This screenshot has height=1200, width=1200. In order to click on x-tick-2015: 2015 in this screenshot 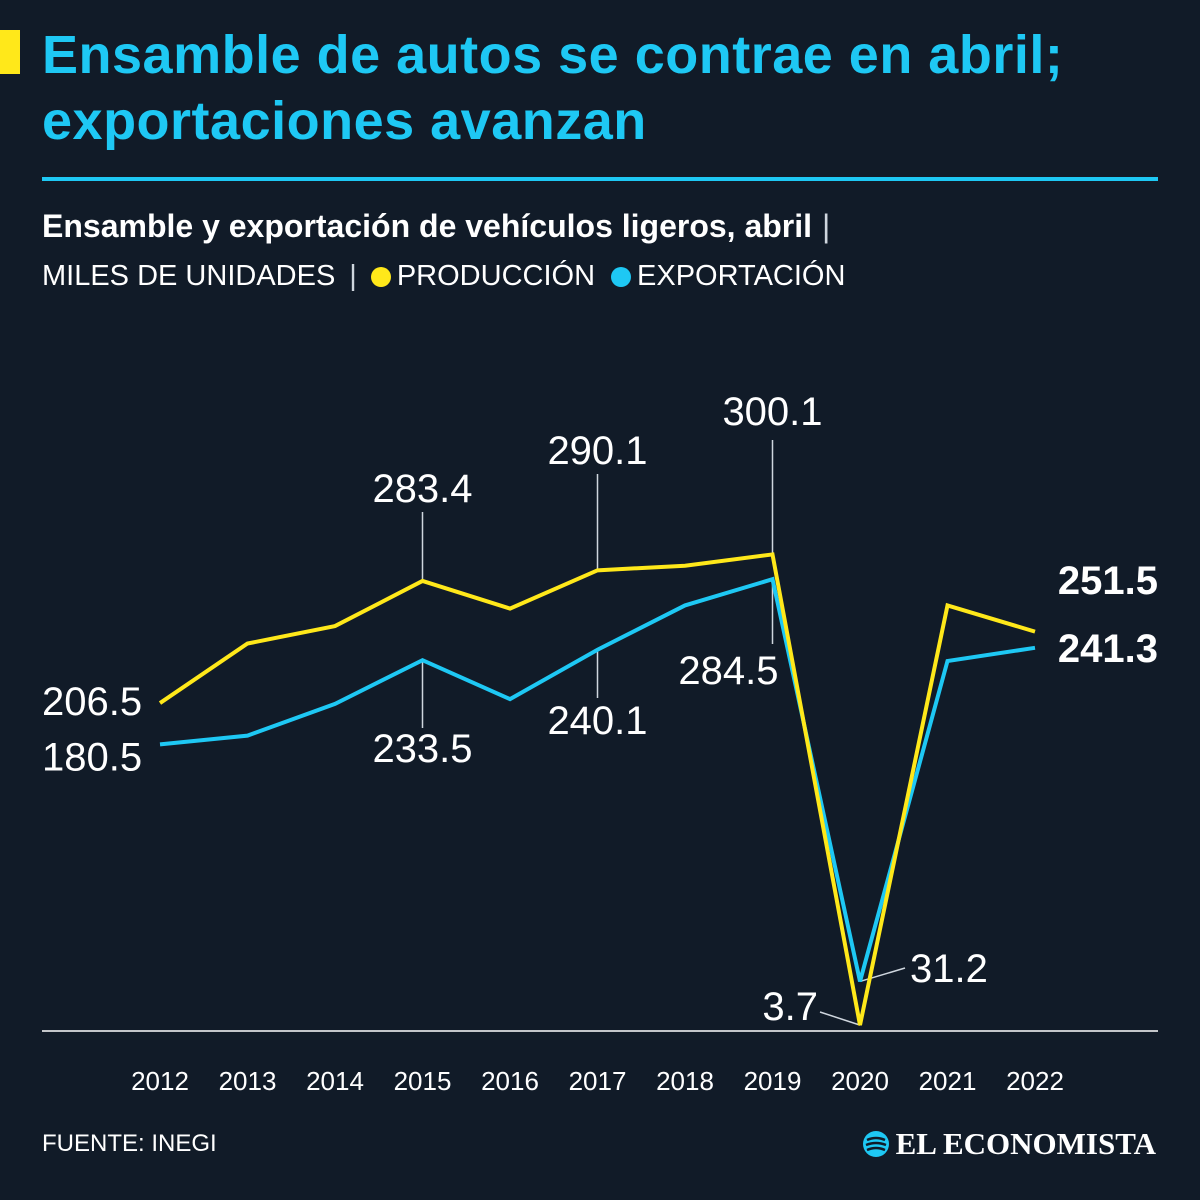, I will do `click(423, 1081)`.